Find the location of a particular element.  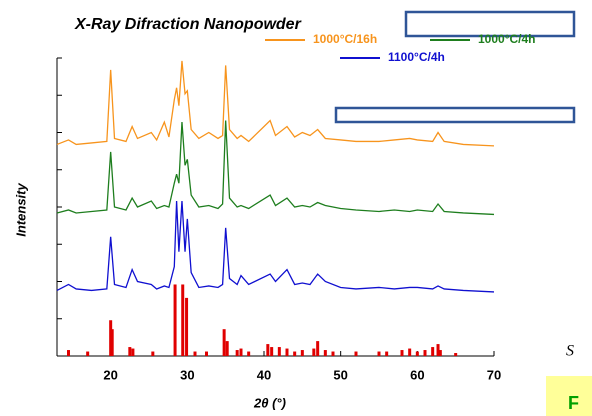

text-fragment: S is located at coordinates (570, 351).